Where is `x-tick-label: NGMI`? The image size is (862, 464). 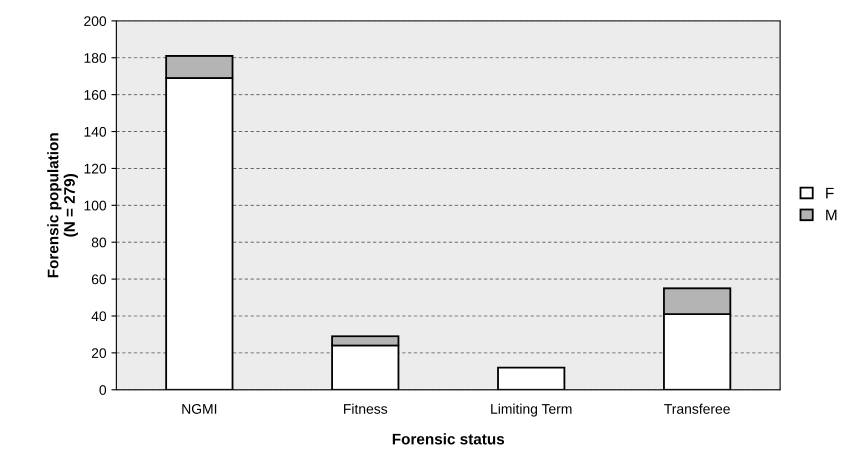
x-tick-label: NGMI is located at coordinates (199, 409).